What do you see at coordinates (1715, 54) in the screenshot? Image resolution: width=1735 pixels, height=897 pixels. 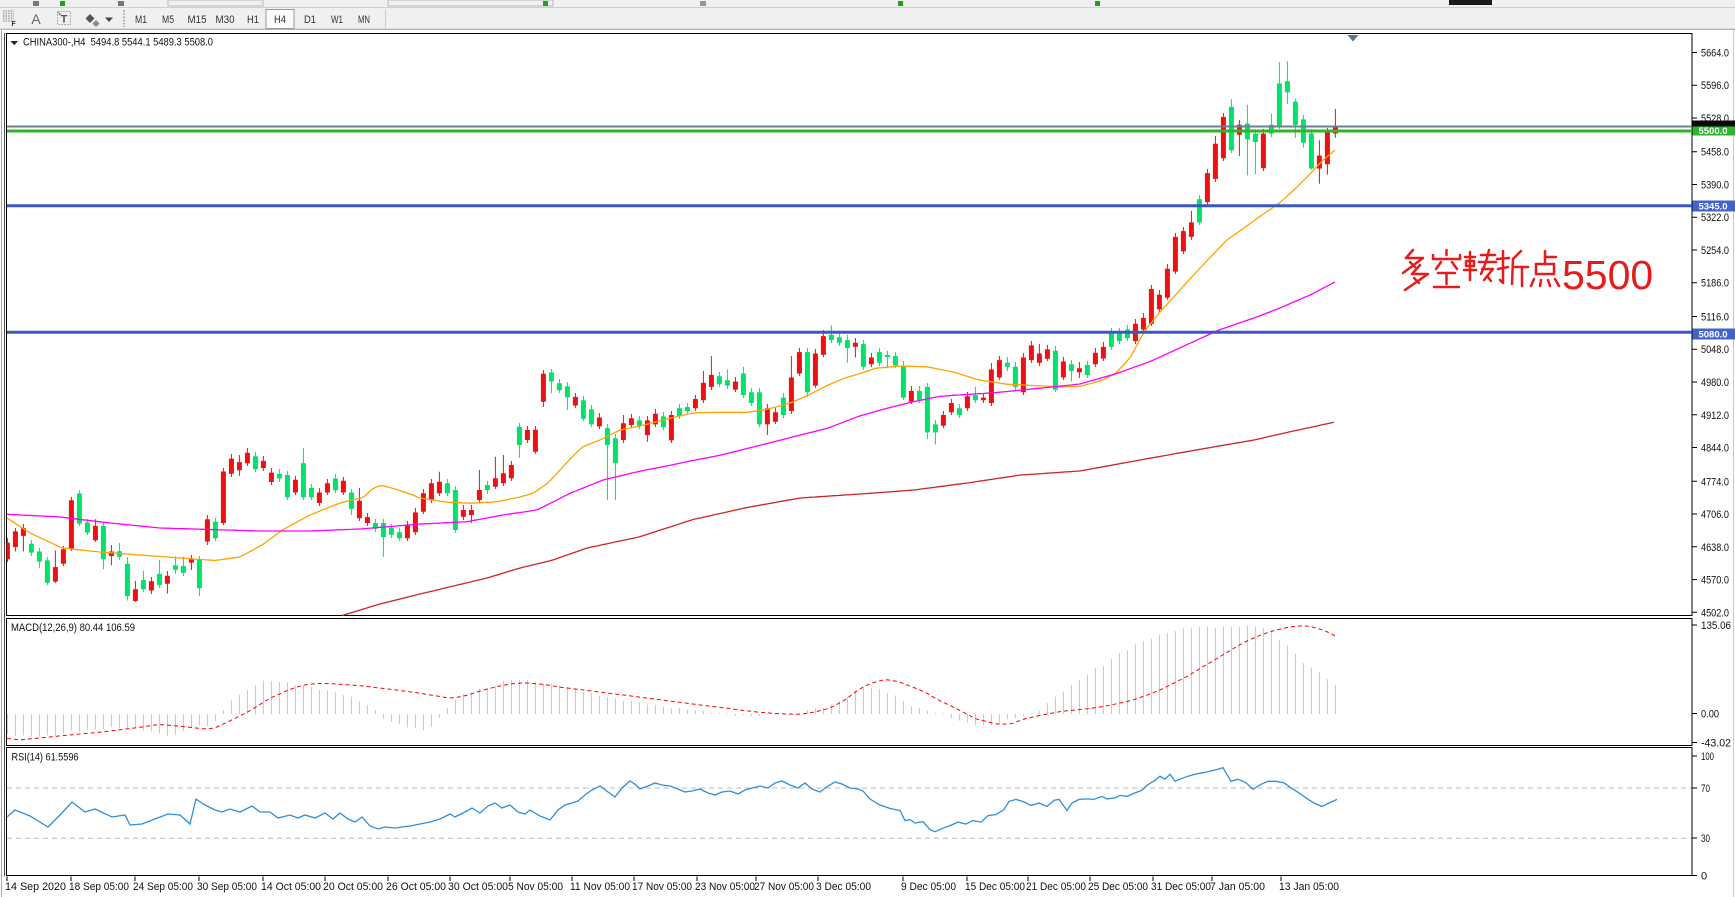 I see `svg-text: 5664.0` at bounding box center [1715, 54].